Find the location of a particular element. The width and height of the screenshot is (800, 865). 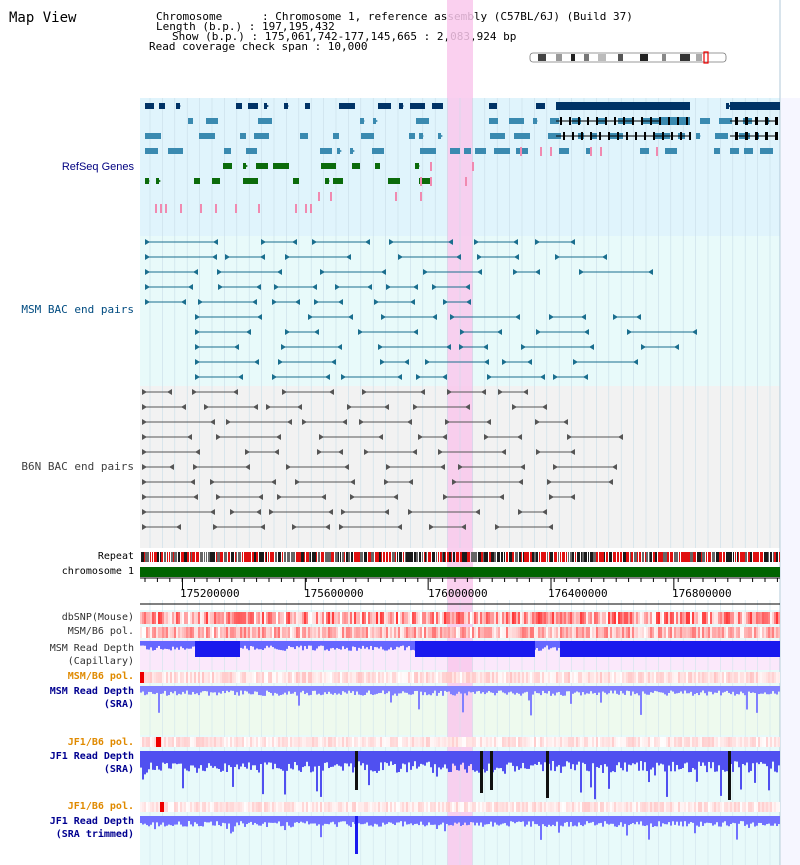

track-label-jf1-depth: JF1 Read Depth is located at coordinates (91, 756).